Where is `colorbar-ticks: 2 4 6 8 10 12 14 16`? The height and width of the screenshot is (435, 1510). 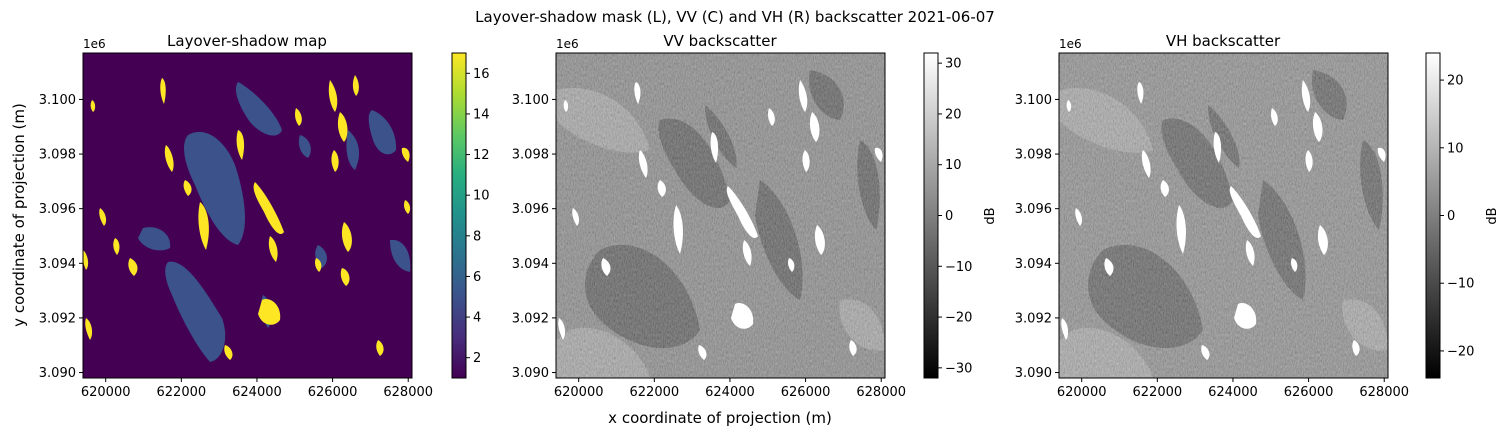
colorbar-ticks: 2 4 6 8 10 12 14 16 is located at coordinates (478, 216).